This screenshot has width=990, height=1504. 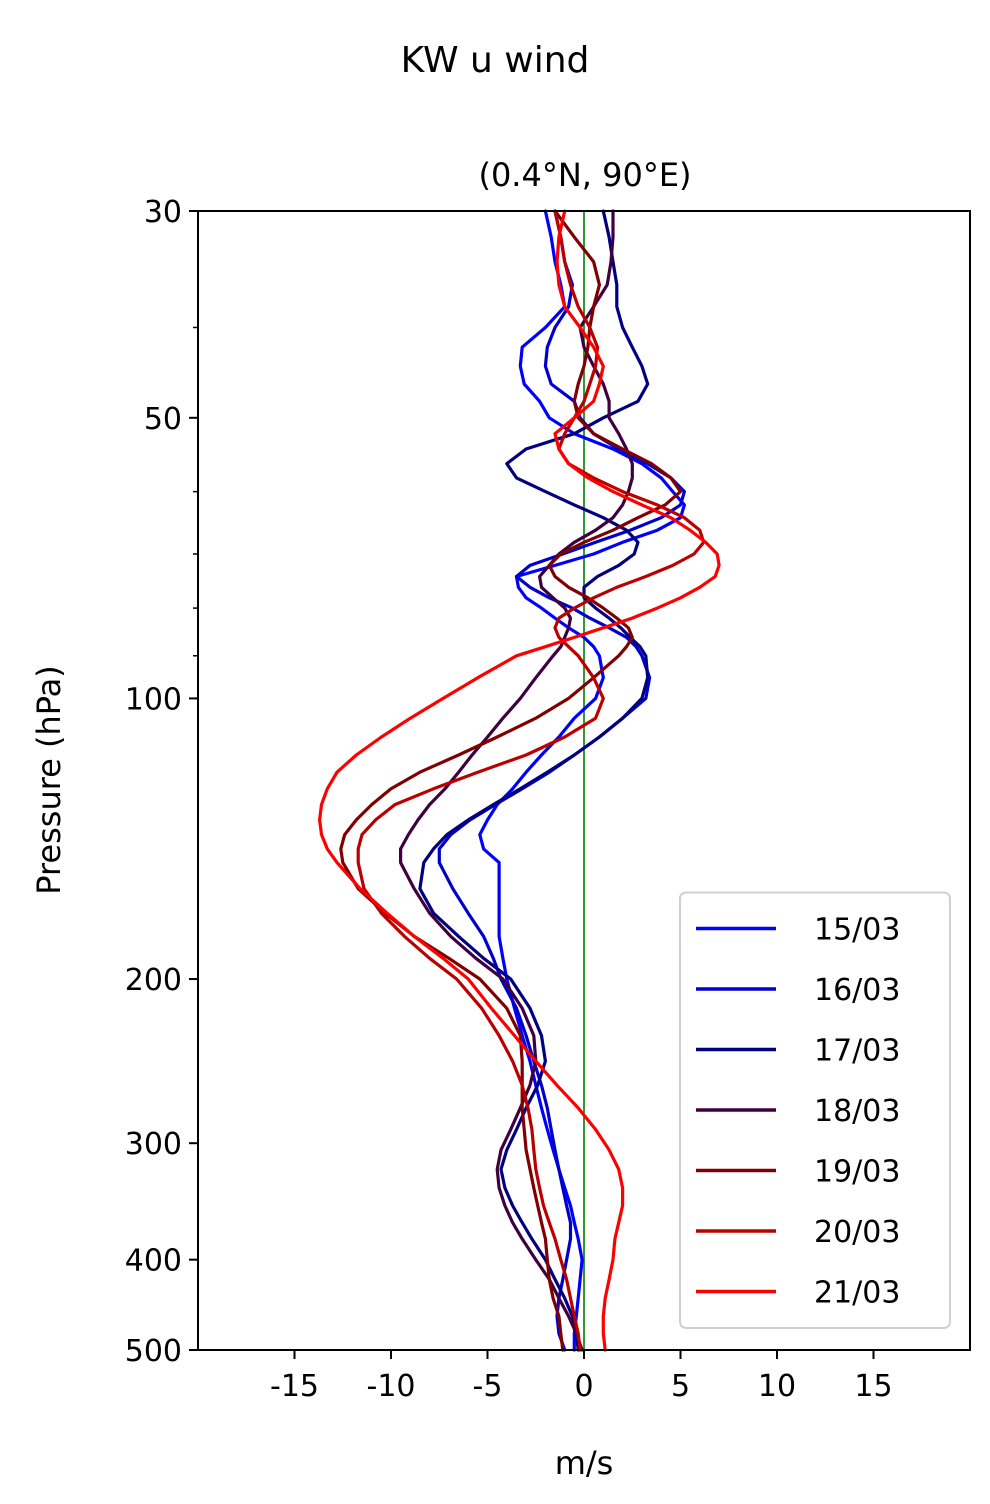 What do you see at coordinates (153, 1261) in the screenshot?
I see `y-tick-label: 400` at bounding box center [153, 1261].